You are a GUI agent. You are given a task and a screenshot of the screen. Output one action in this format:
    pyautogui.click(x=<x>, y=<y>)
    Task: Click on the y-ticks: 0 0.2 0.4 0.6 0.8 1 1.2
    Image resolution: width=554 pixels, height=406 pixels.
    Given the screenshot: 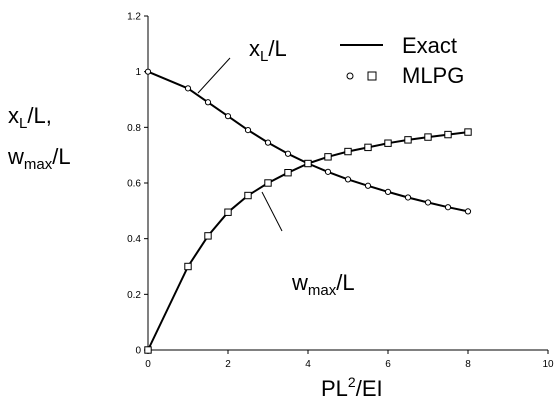 What is the action you would take?
    pyautogui.click(x=137, y=184)
    